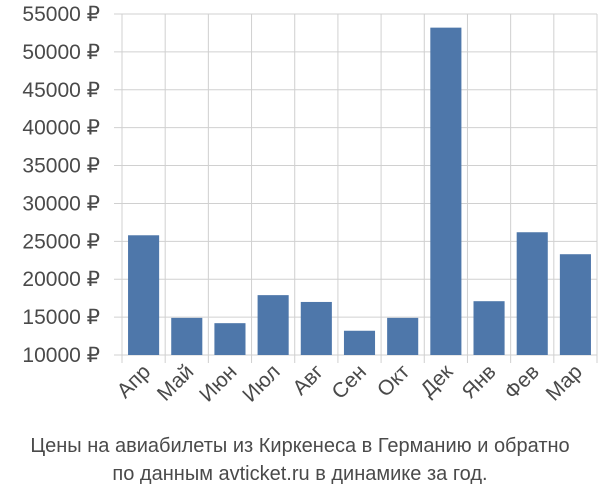 The image size is (600, 500). Describe the element at coordinates (522, 382) in the screenshot. I see `x-tick-label: Фев` at that location.